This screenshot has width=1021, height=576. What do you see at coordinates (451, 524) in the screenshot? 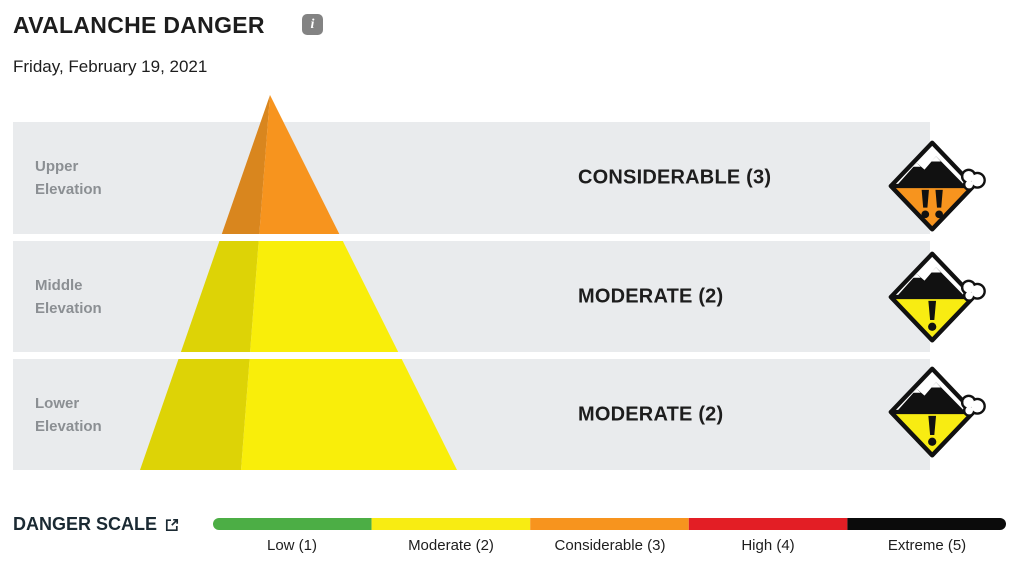
I see `scale-segment-moderate` at bounding box center [451, 524].